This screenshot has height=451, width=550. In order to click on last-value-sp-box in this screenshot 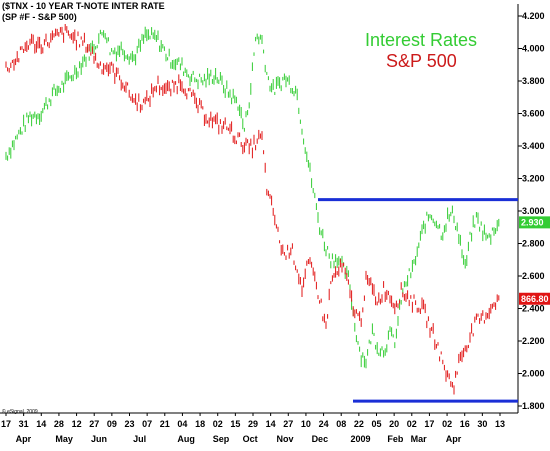, I will do `click(534, 298)`.